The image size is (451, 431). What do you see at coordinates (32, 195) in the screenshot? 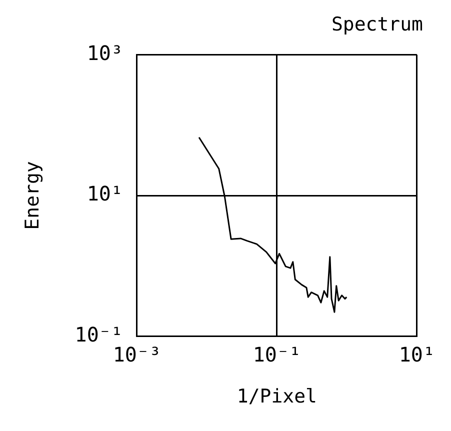
I see `y-axis-title: Energy` at bounding box center [32, 195].